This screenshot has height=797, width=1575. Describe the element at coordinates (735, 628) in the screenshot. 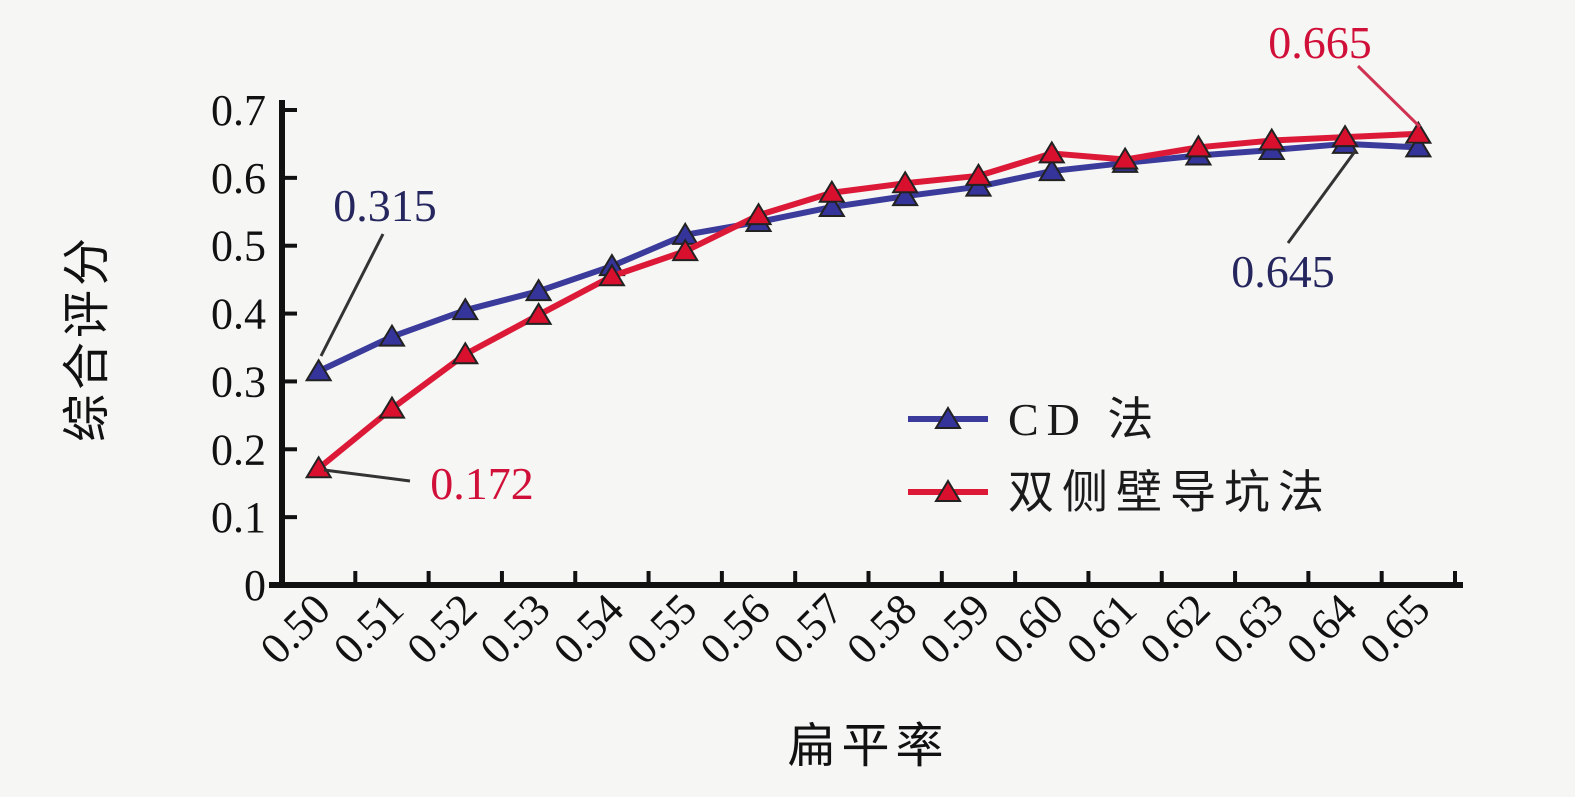

I see `x-tick-label: 0.56` at that location.